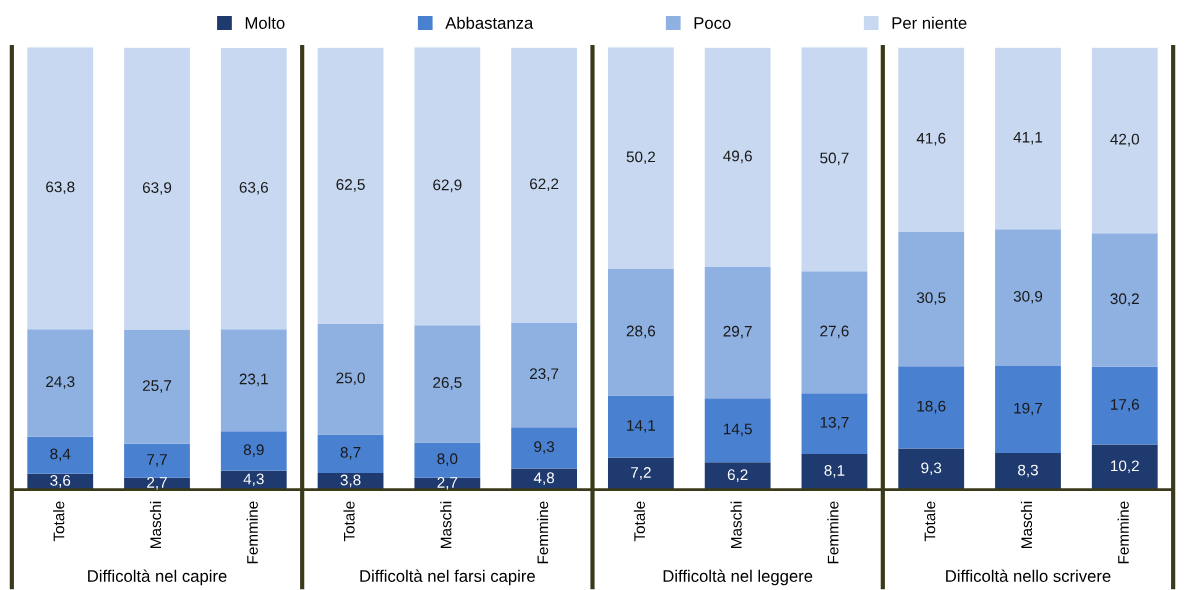 The width and height of the screenshot is (1185, 590). Describe the element at coordinates (931, 139) in the screenshot. I see `data-label: 41,6` at that location.